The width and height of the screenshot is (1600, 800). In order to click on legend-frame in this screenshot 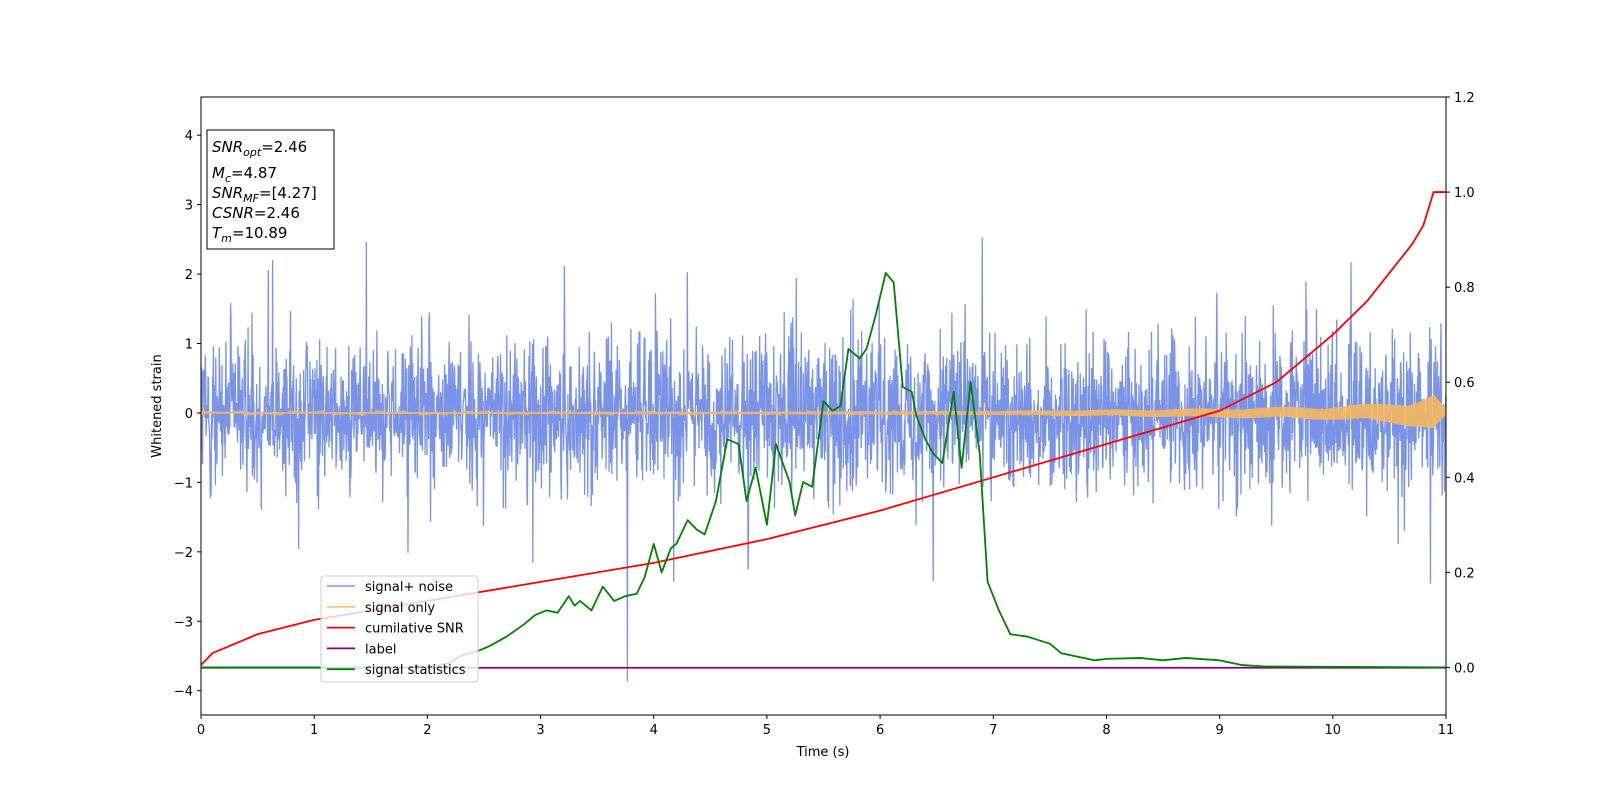, I will do `click(399, 629)`.